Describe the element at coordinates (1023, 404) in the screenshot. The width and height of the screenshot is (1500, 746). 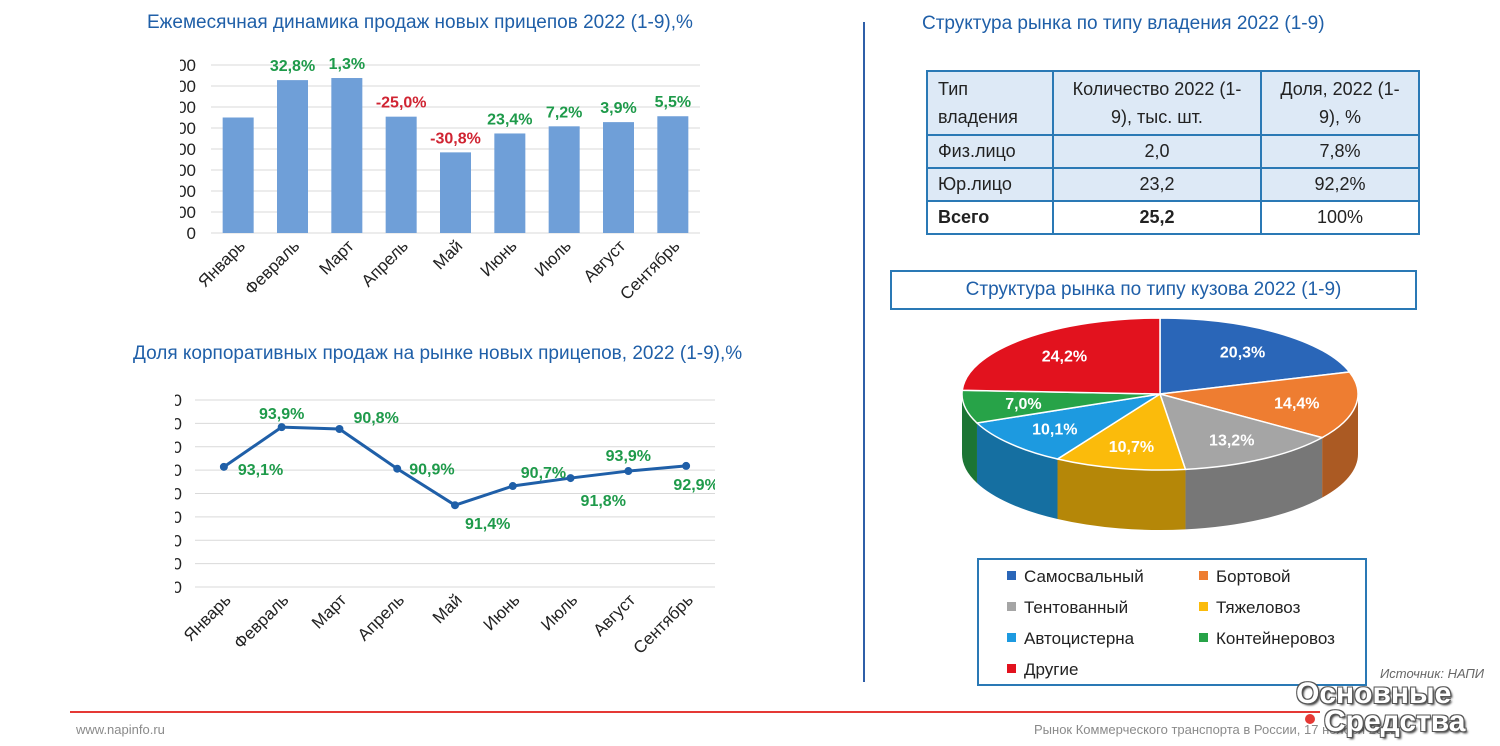
I see `pie-data-label: 7,0%` at that location.